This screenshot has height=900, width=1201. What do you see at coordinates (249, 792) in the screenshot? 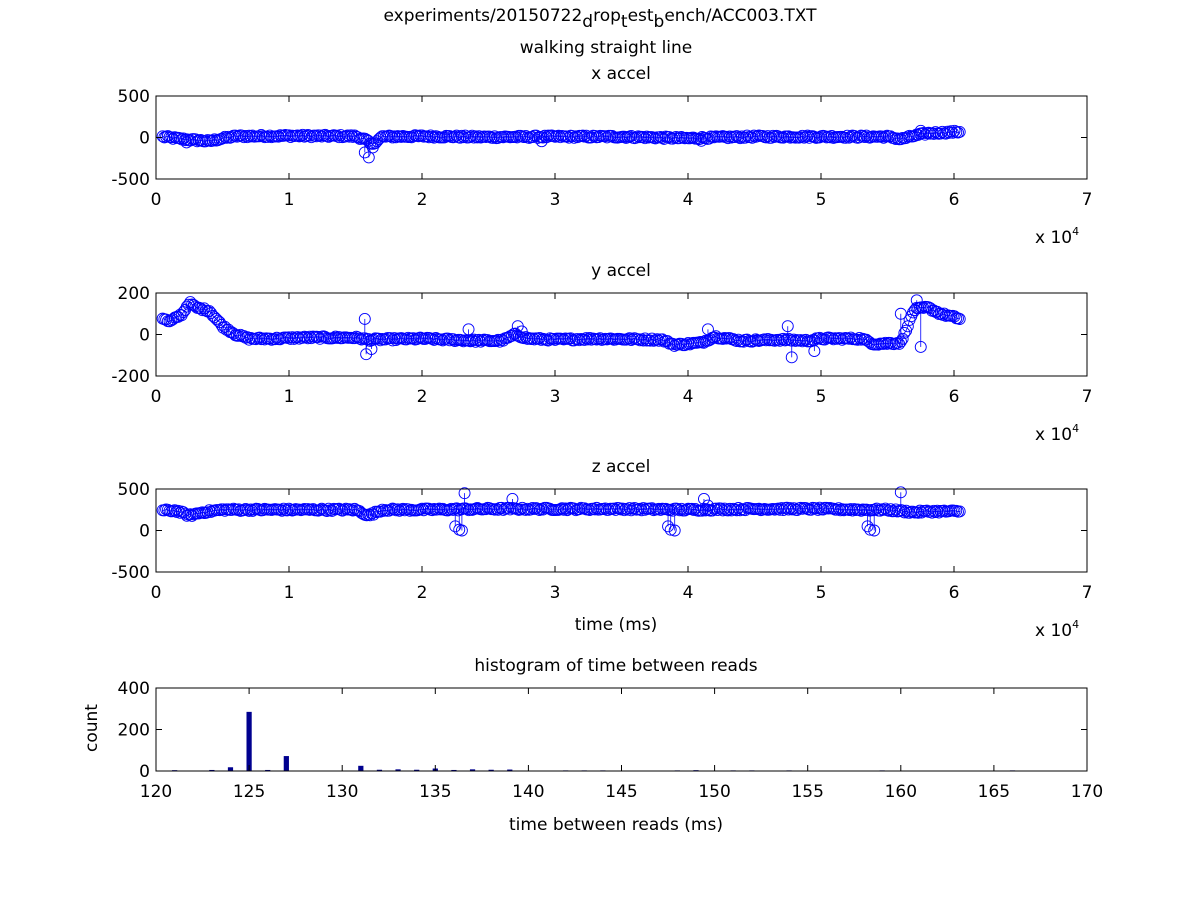
I see `x-tick-label: 125` at bounding box center [249, 792].